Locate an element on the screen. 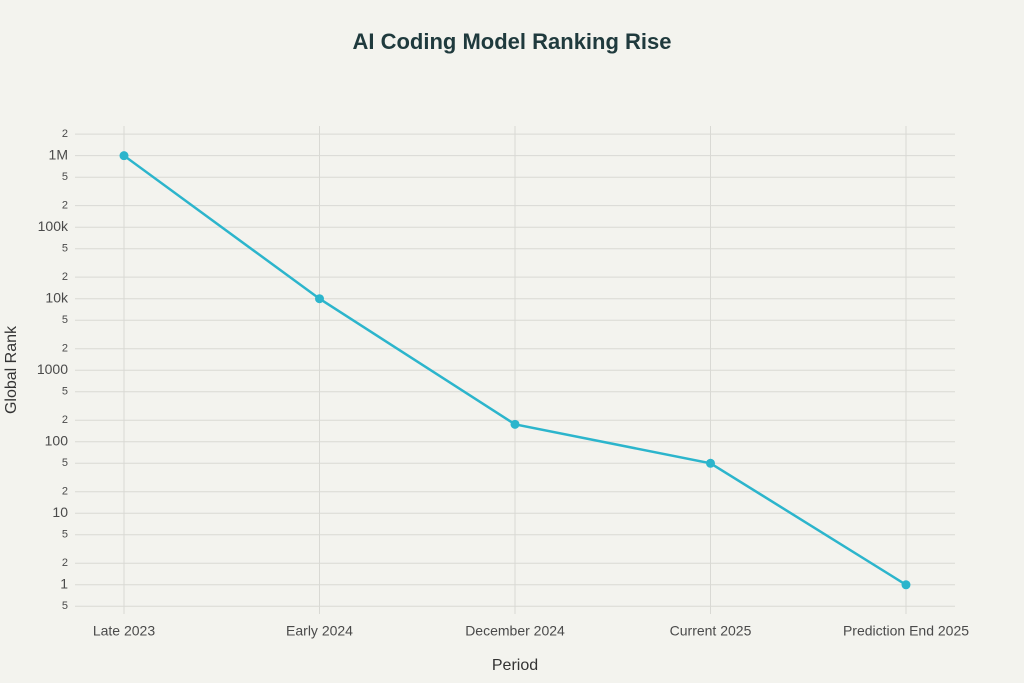 This screenshot has width=1024, height=683. x-axis-title: Period is located at coordinates (515, 665).